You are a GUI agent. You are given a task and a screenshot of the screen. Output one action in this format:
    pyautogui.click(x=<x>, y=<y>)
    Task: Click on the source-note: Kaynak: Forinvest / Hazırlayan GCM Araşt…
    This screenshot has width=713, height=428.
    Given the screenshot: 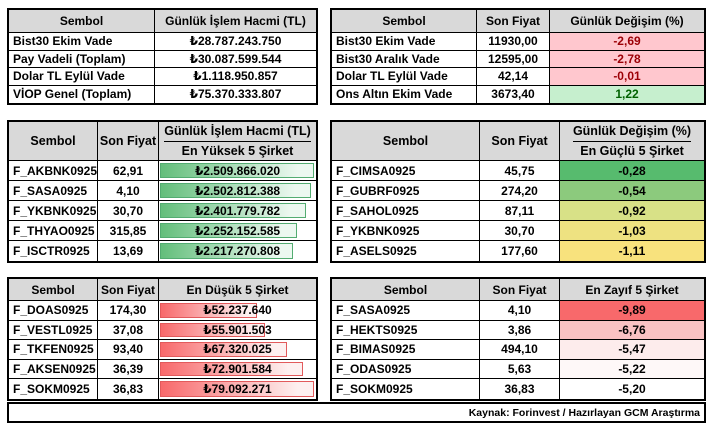 What is the action you would take?
    pyautogui.click(x=356, y=412)
    